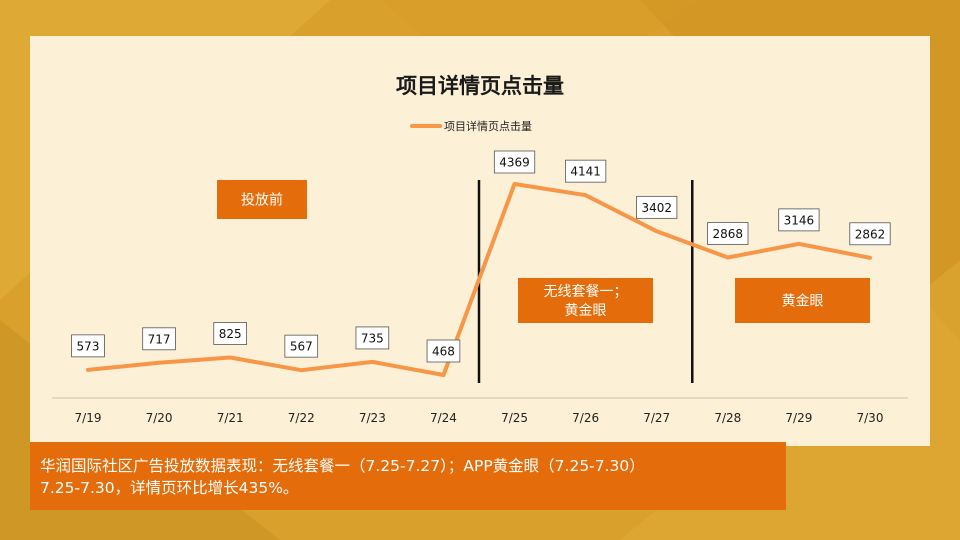 The width and height of the screenshot is (960, 540). What do you see at coordinates (230, 418) in the screenshot?
I see `x-tick-label: 7/21` at bounding box center [230, 418].